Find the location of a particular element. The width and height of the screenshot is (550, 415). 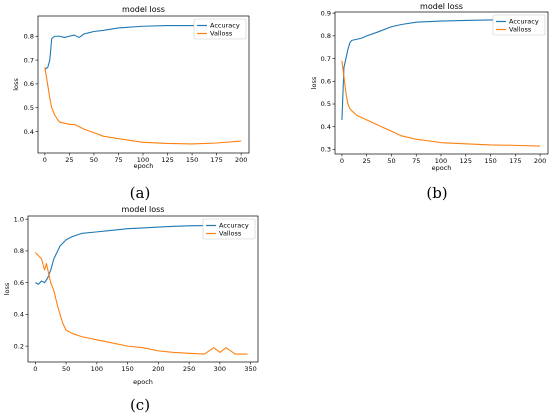

y-tick-label: 1.0 is located at coordinates (19, 219).